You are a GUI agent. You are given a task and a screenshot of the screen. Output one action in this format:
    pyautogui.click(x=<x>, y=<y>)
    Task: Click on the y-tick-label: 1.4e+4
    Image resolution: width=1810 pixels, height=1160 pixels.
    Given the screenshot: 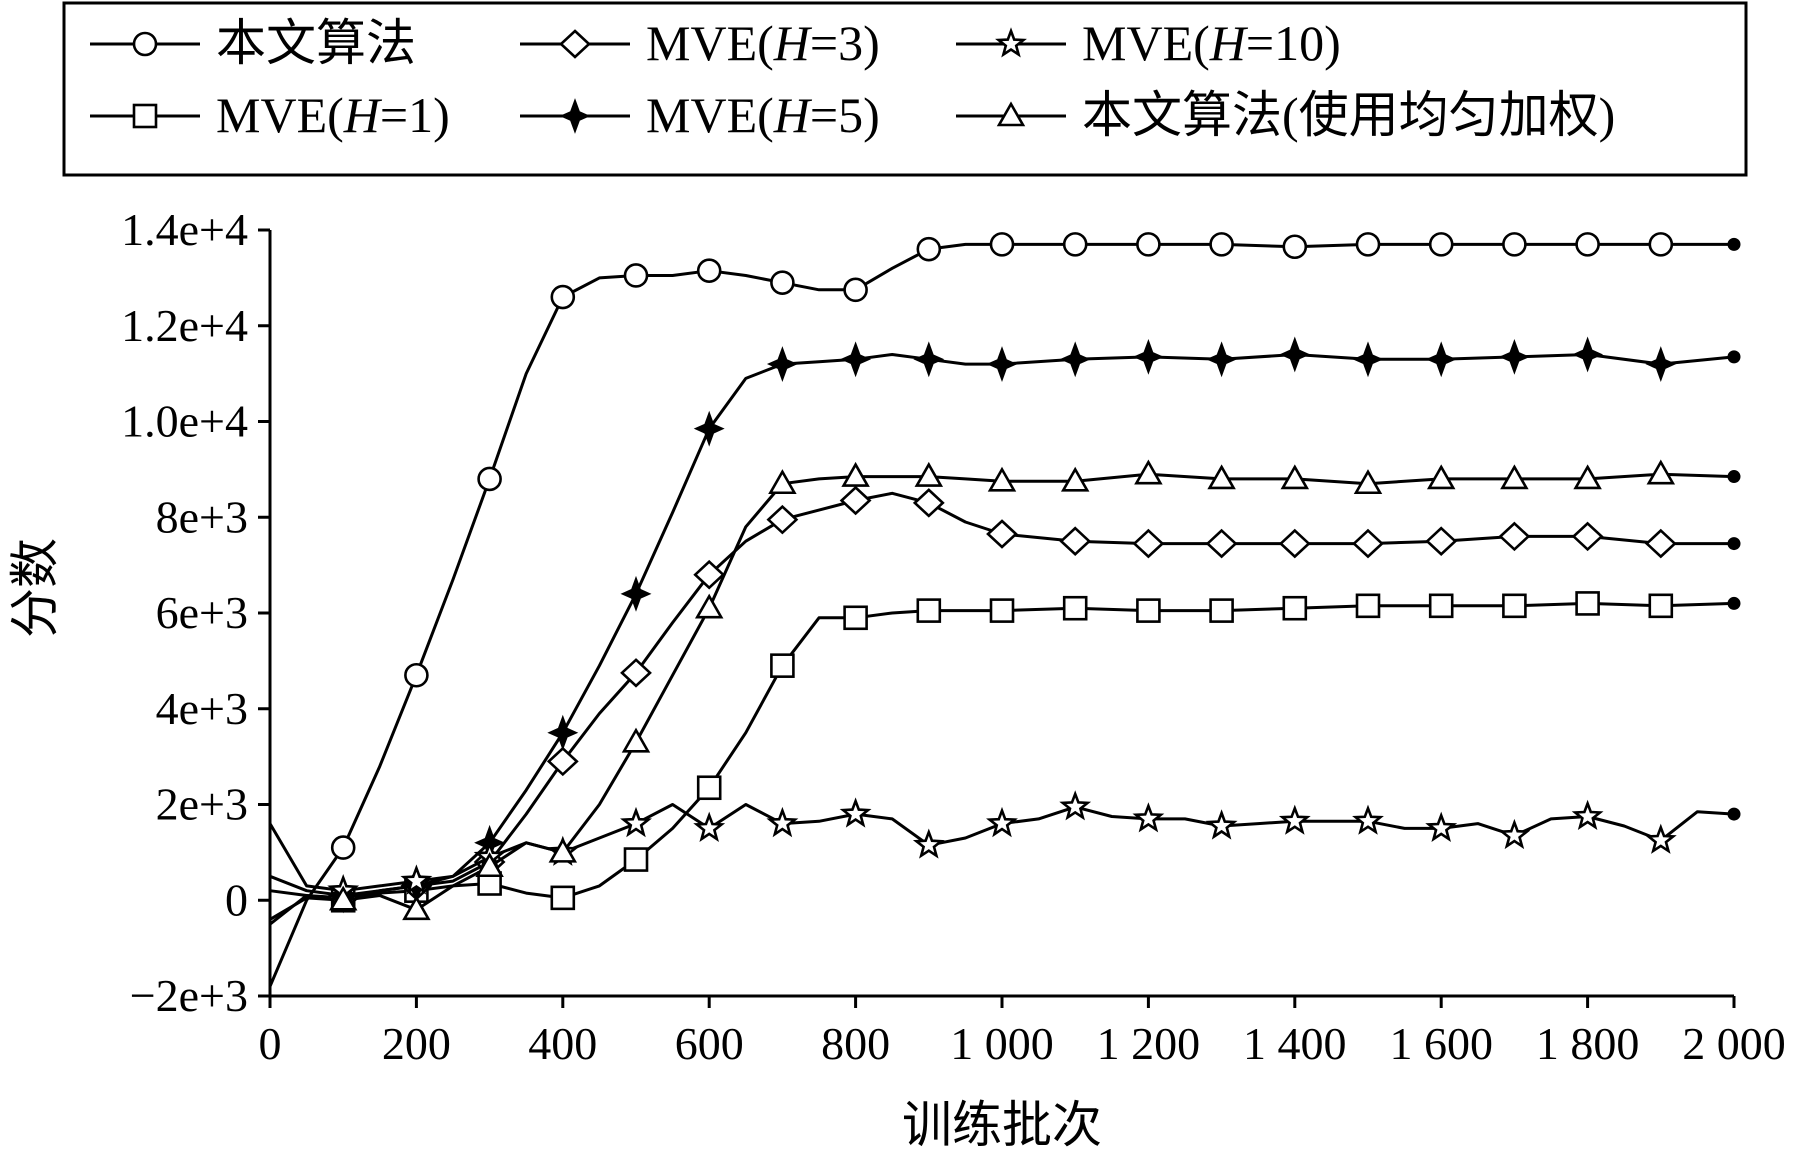 What is the action you would take?
    pyautogui.click(x=184, y=229)
    